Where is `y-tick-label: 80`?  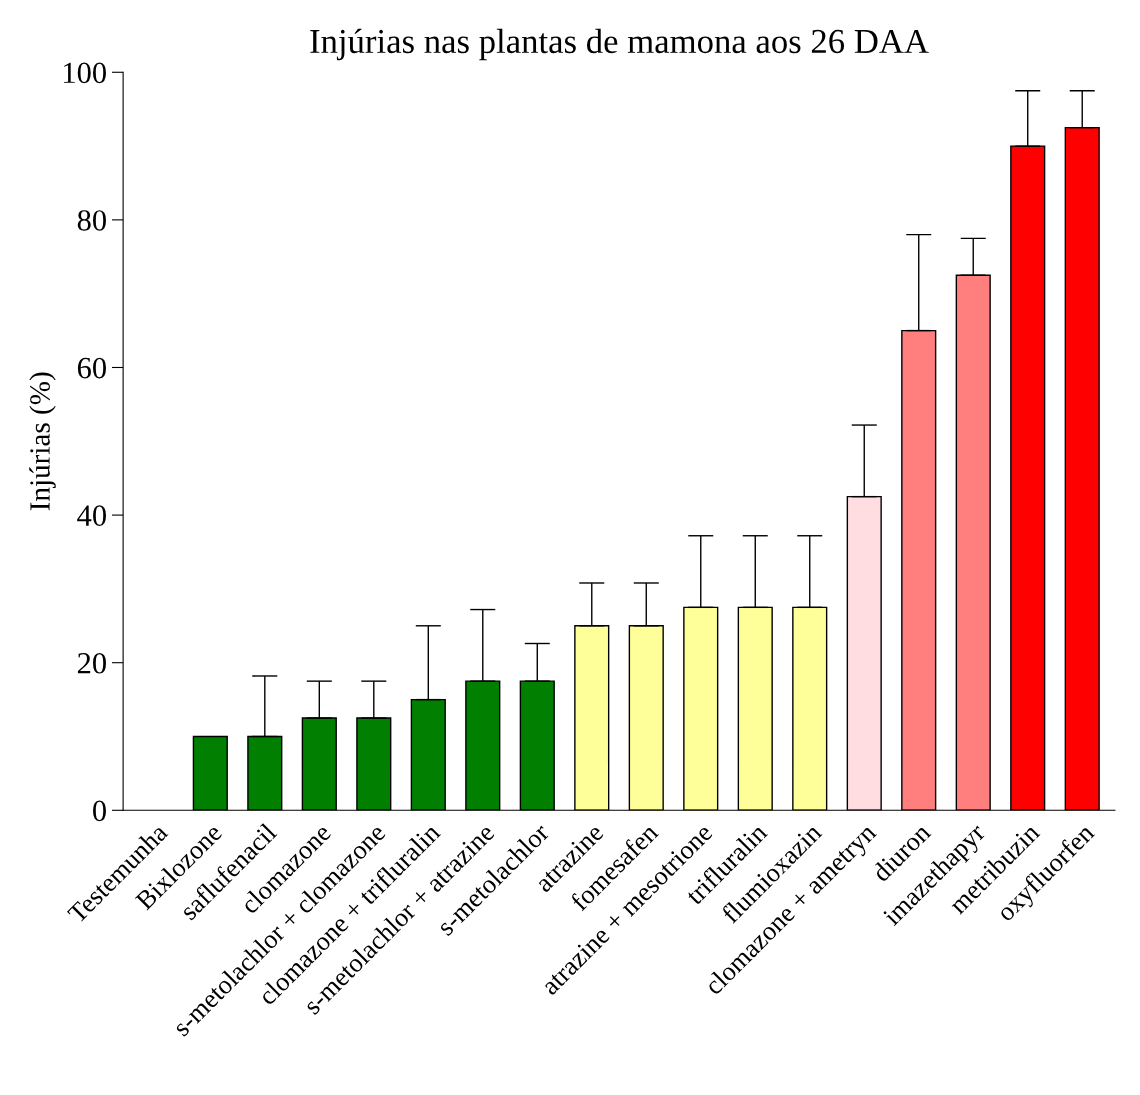
y-tick-label: 80 is located at coordinates (91, 220).